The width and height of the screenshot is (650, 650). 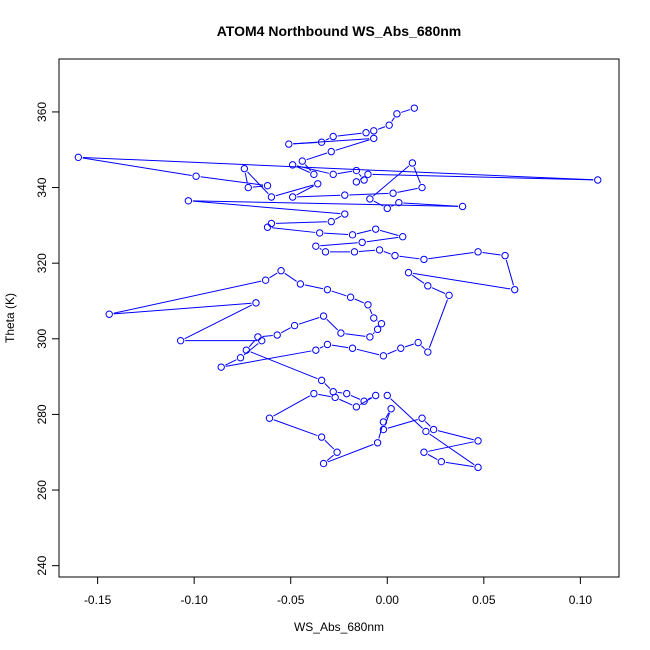 What do you see at coordinates (42, 187) in the screenshot?
I see `y-tick-label: 340` at bounding box center [42, 187].